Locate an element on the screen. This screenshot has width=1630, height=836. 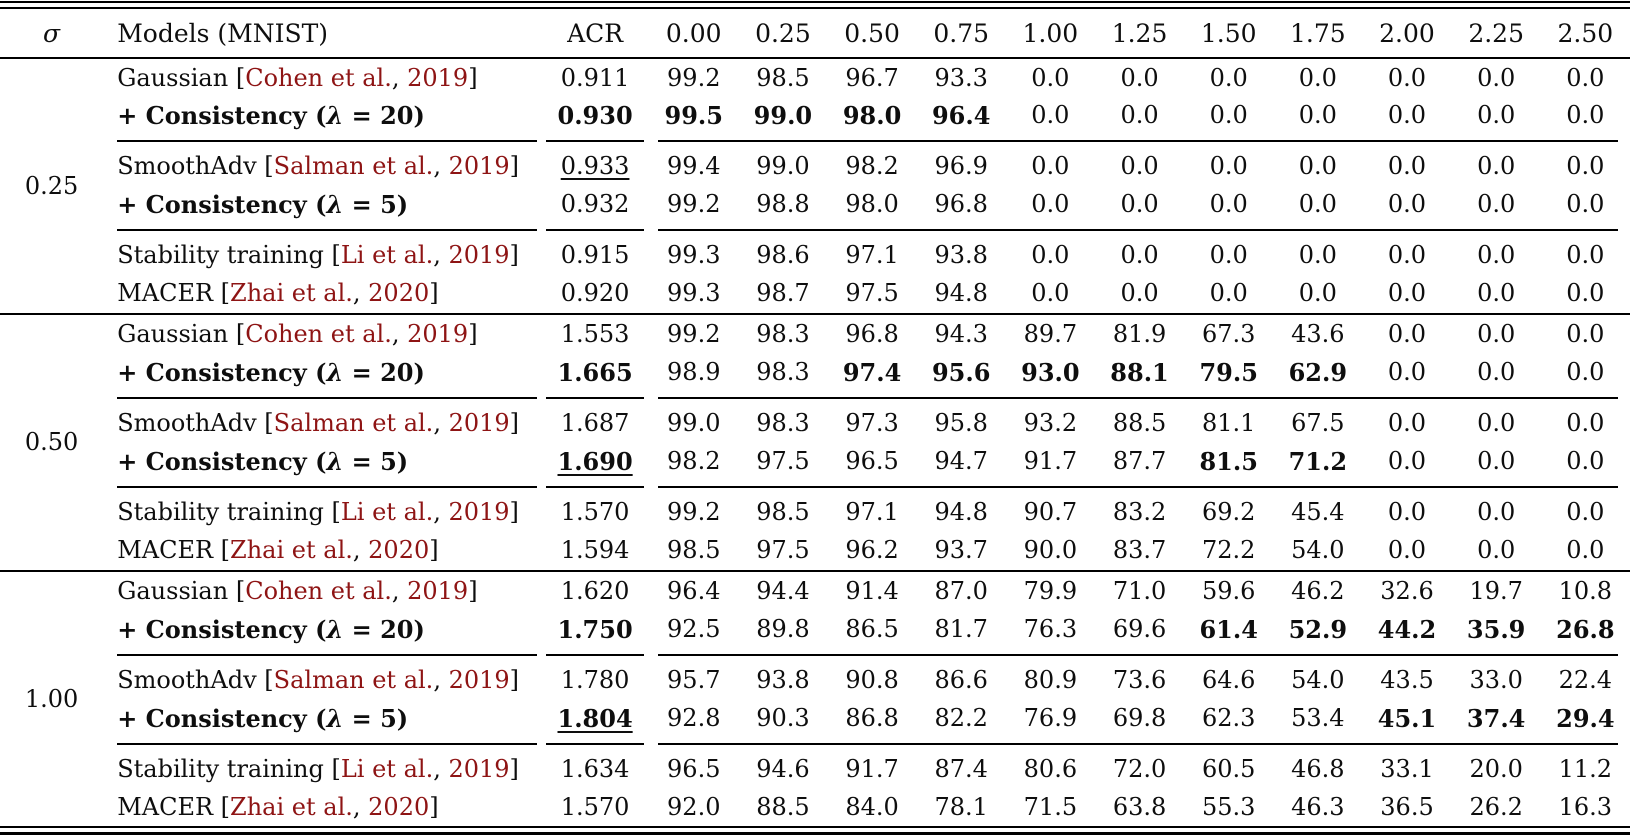
certified-accuracy-value: 82.2 is located at coordinates (961, 718).